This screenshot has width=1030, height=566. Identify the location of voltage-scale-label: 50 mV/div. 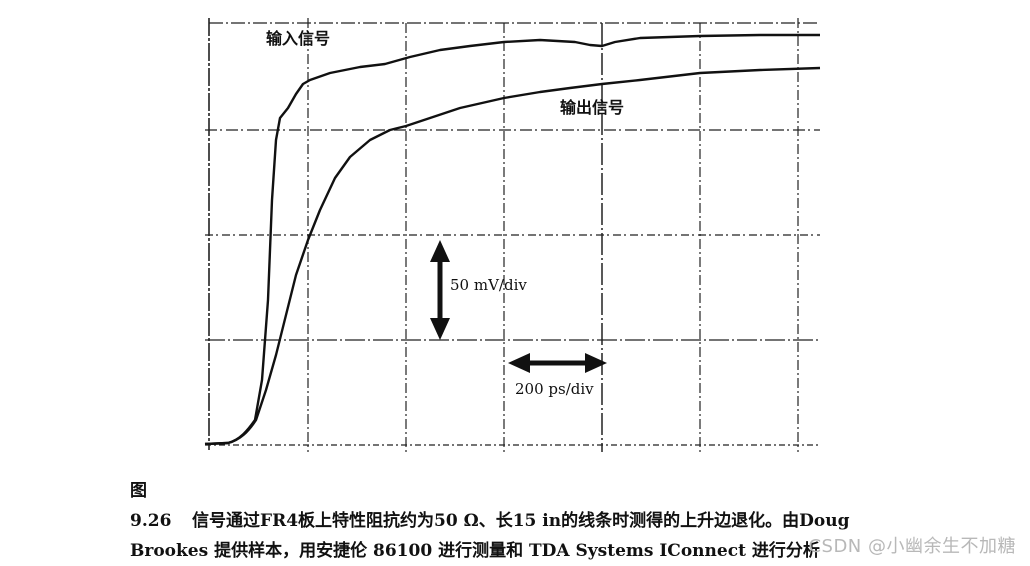
(488, 285).